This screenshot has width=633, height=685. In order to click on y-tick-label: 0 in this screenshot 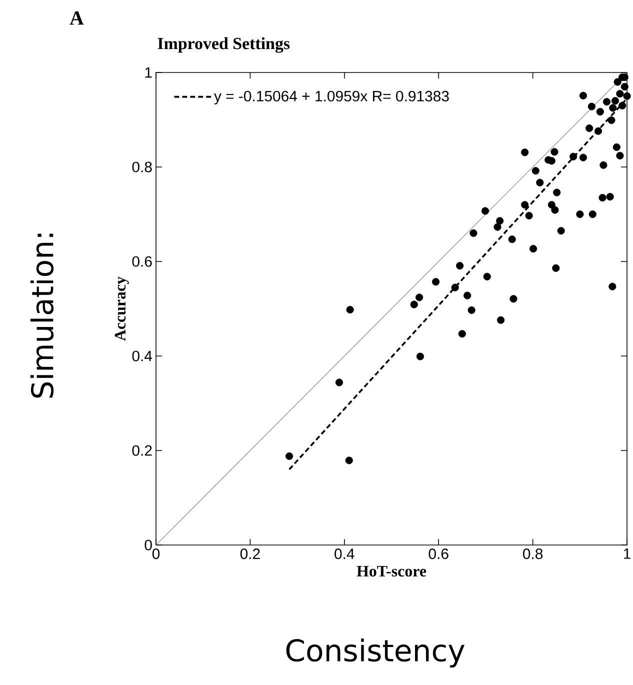, I will do `click(148, 545)`.